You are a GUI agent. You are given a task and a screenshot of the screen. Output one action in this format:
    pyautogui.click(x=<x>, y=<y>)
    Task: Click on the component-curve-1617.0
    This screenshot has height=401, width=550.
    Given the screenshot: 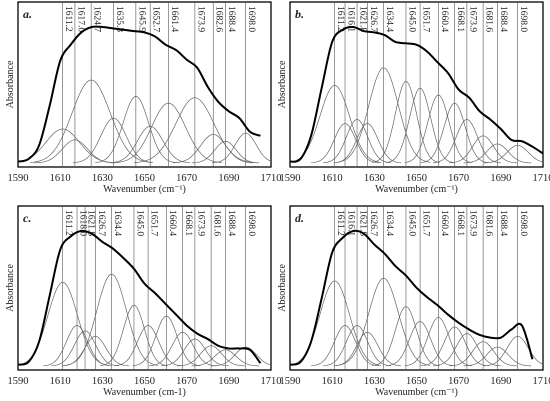 What is the action you would take?
    pyautogui.click(x=74, y=151)
    